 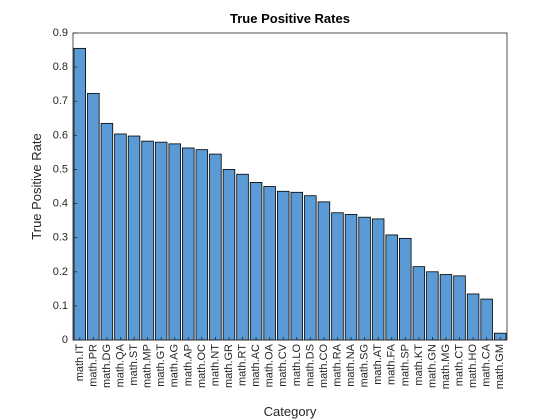 I want to click on x-tick-label: math.CO, so click(x=324, y=366).